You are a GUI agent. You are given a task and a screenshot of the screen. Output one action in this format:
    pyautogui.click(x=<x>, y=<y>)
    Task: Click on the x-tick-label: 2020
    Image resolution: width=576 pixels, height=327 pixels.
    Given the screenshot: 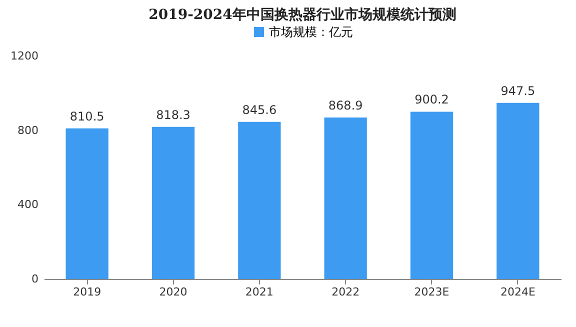 What is the action you would take?
    pyautogui.click(x=173, y=292)
    